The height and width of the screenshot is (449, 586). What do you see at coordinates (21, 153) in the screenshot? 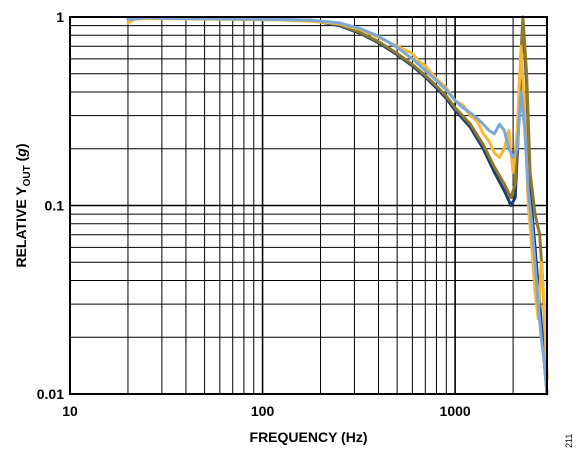
I see `y-axis-title-unit: g` at bounding box center [21, 153].